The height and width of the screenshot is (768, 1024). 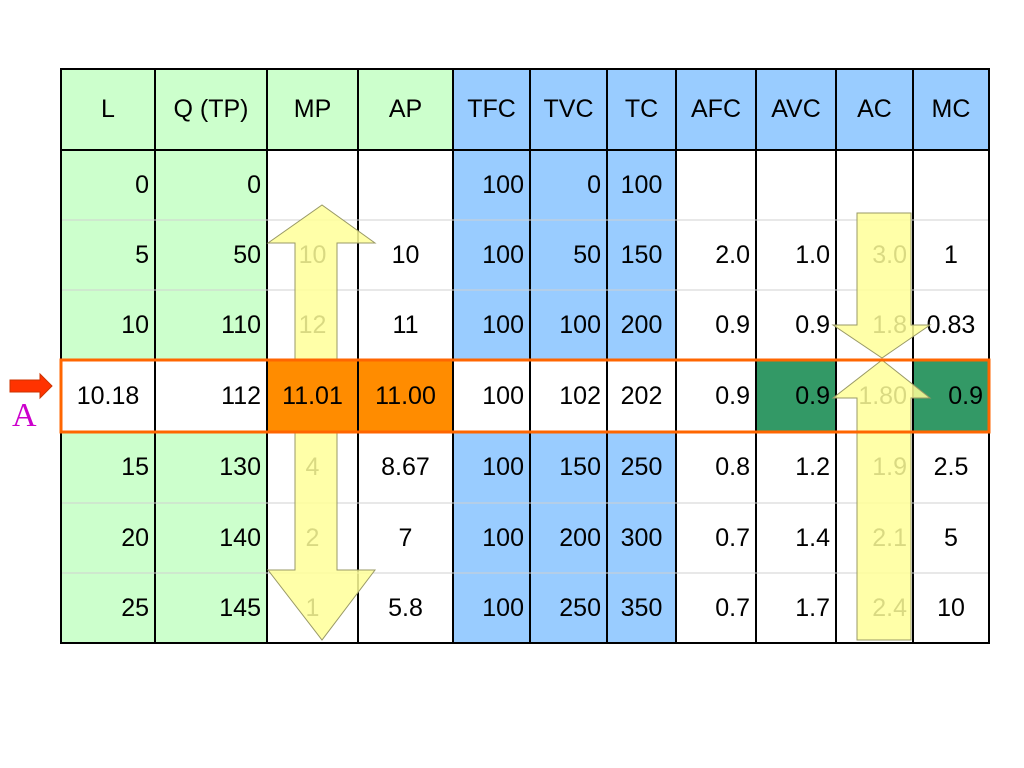 What do you see at coordinates (641, 396) in the screenshot?
I see `table-cell: 202` at bounding box center [641, 396].